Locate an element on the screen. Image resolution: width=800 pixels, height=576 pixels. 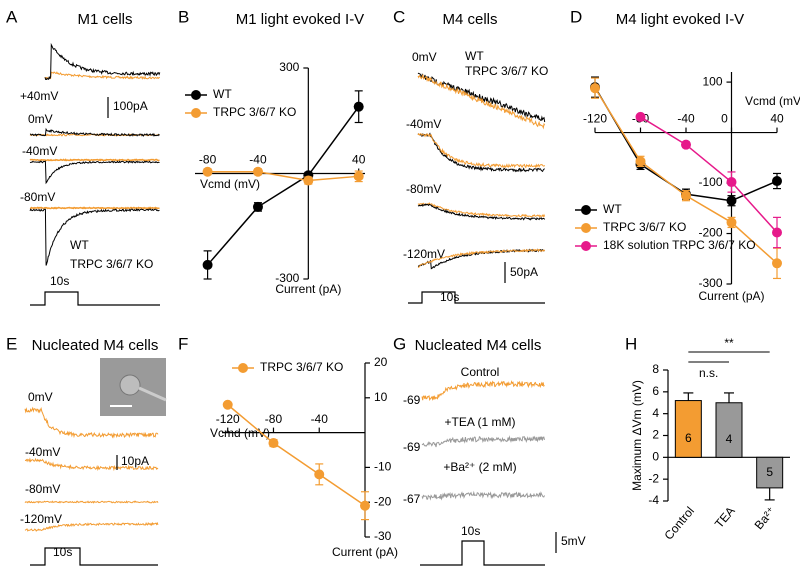
y-tick-label: 2 is located at coordinates (655, 435).